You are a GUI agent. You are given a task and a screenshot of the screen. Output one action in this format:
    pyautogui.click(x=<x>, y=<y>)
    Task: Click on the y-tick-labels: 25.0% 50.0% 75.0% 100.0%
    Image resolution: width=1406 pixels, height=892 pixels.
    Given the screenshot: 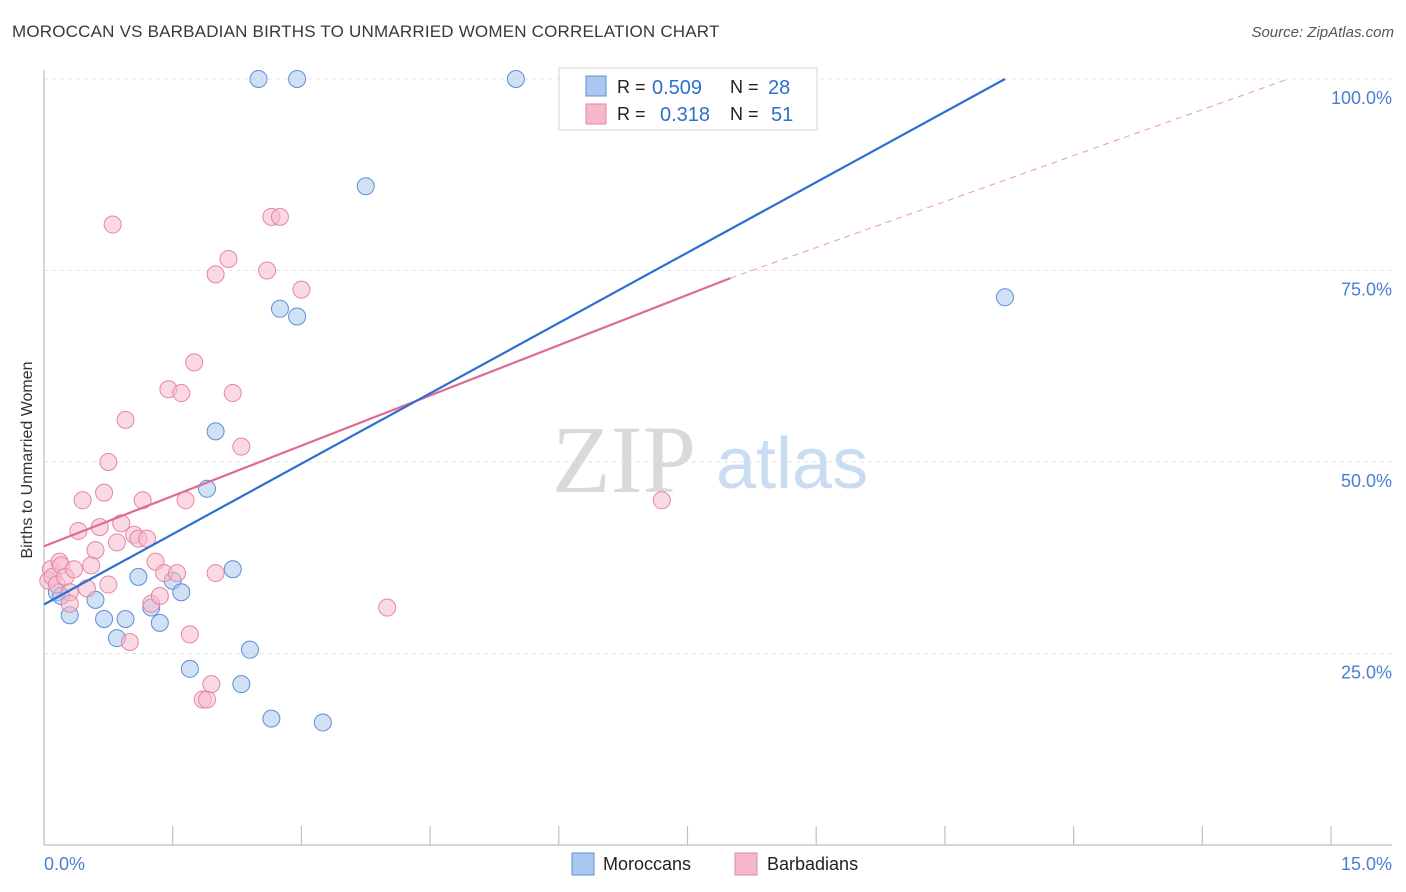 What is the action you would take?
    pyautogui.click(x=1361, y=385)
    